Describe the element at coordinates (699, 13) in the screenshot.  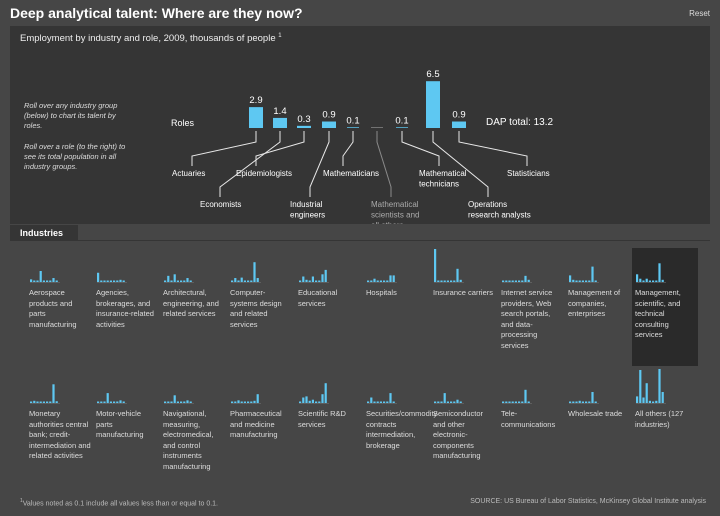
I see `reset-button: Reset` at that location.